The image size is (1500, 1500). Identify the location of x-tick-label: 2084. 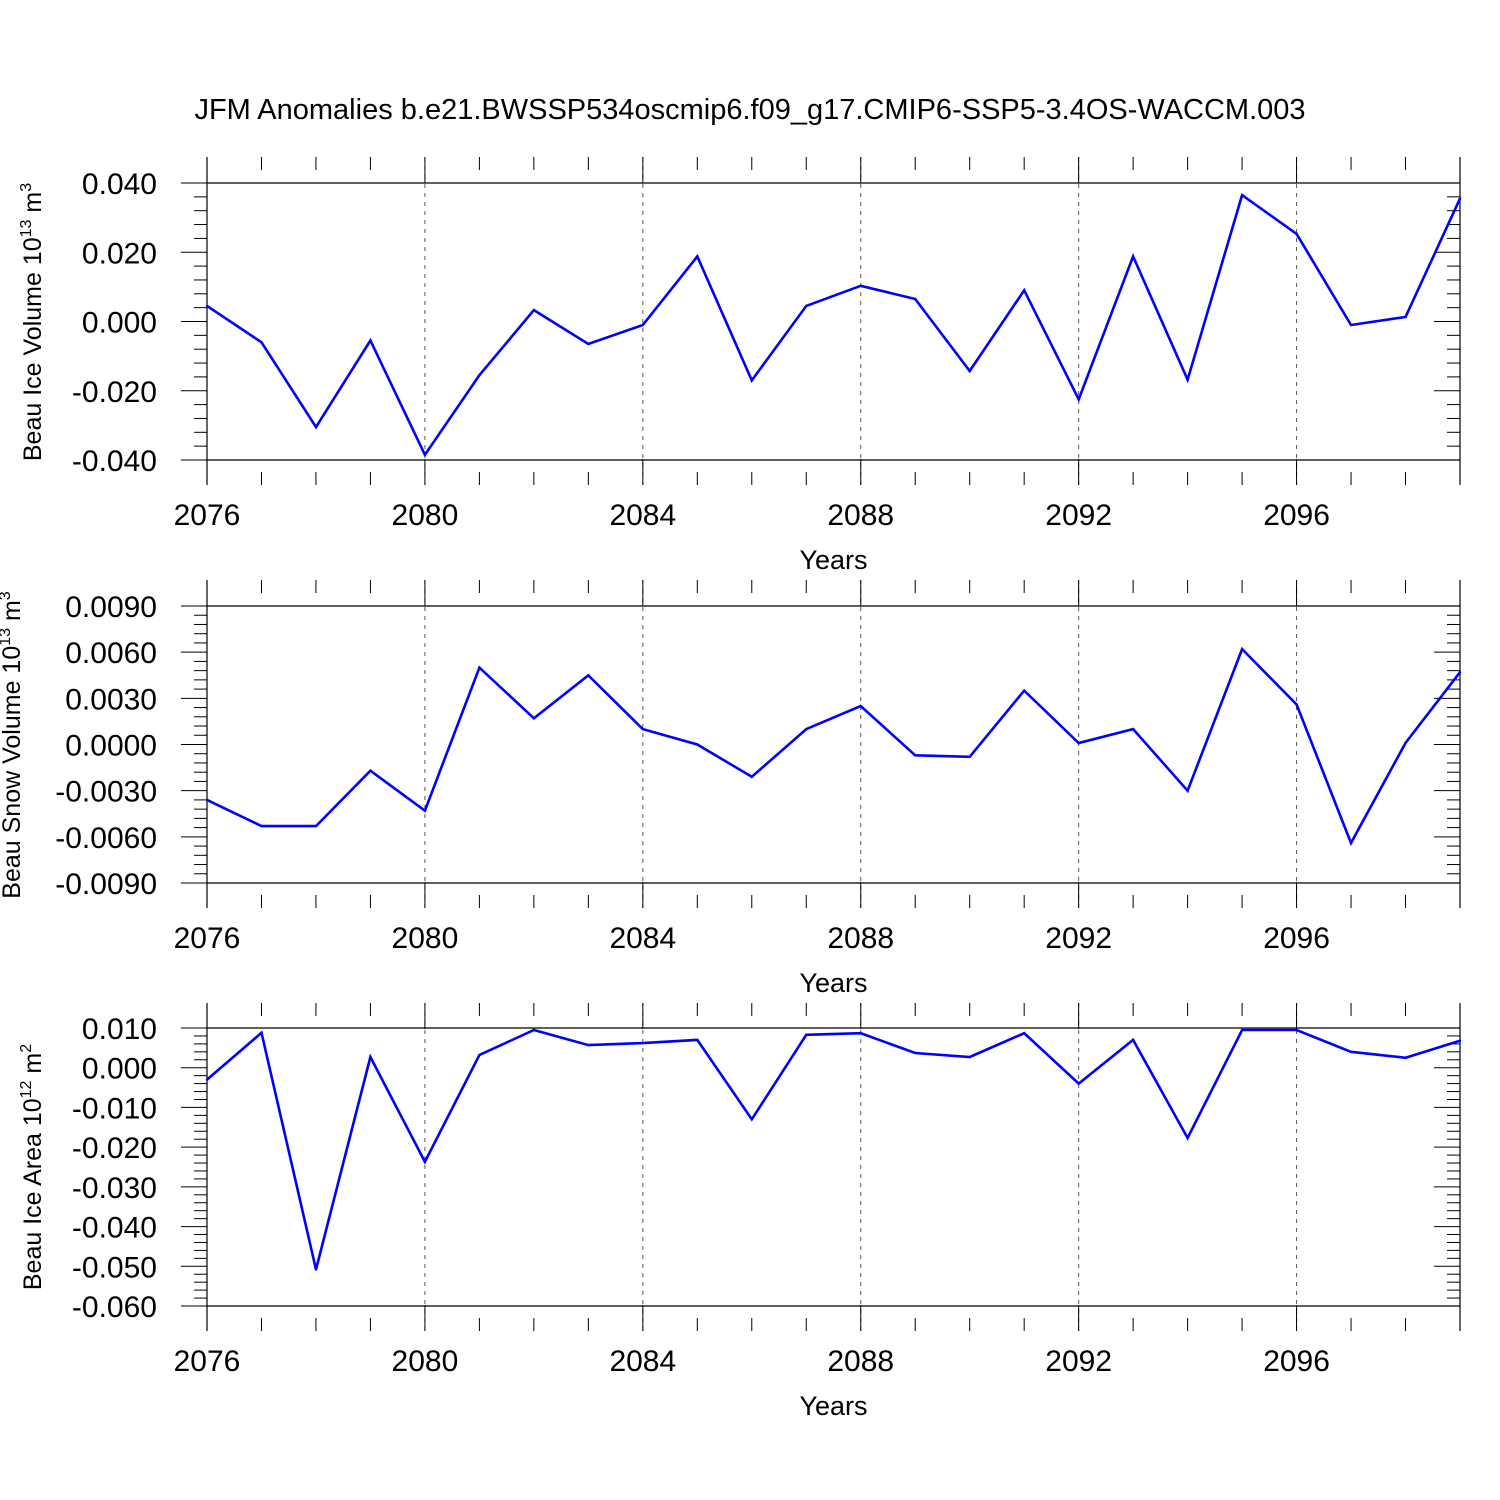
(642, 515).